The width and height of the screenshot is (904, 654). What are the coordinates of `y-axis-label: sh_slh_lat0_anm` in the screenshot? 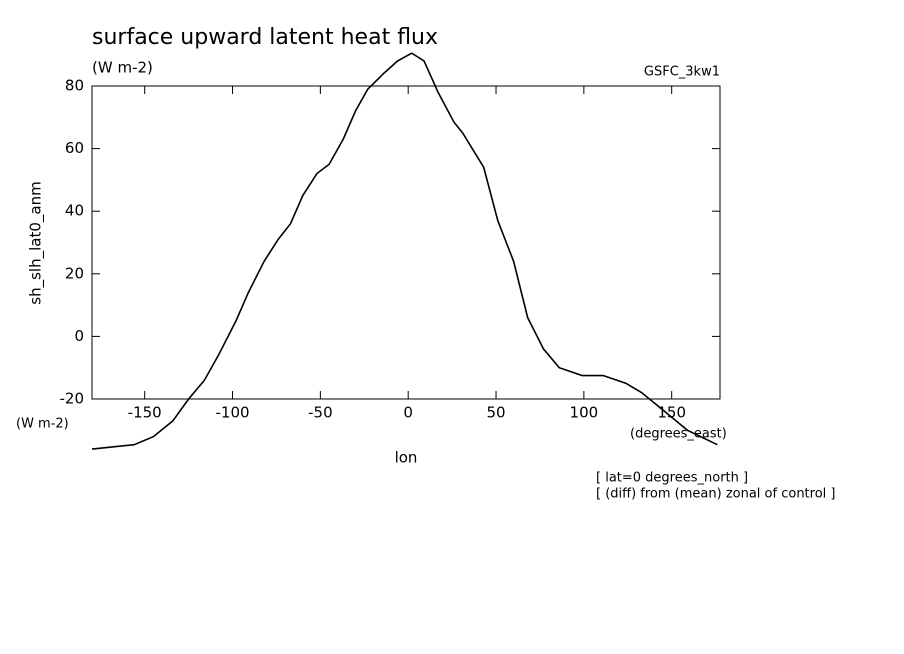 It's located at (36, 242).